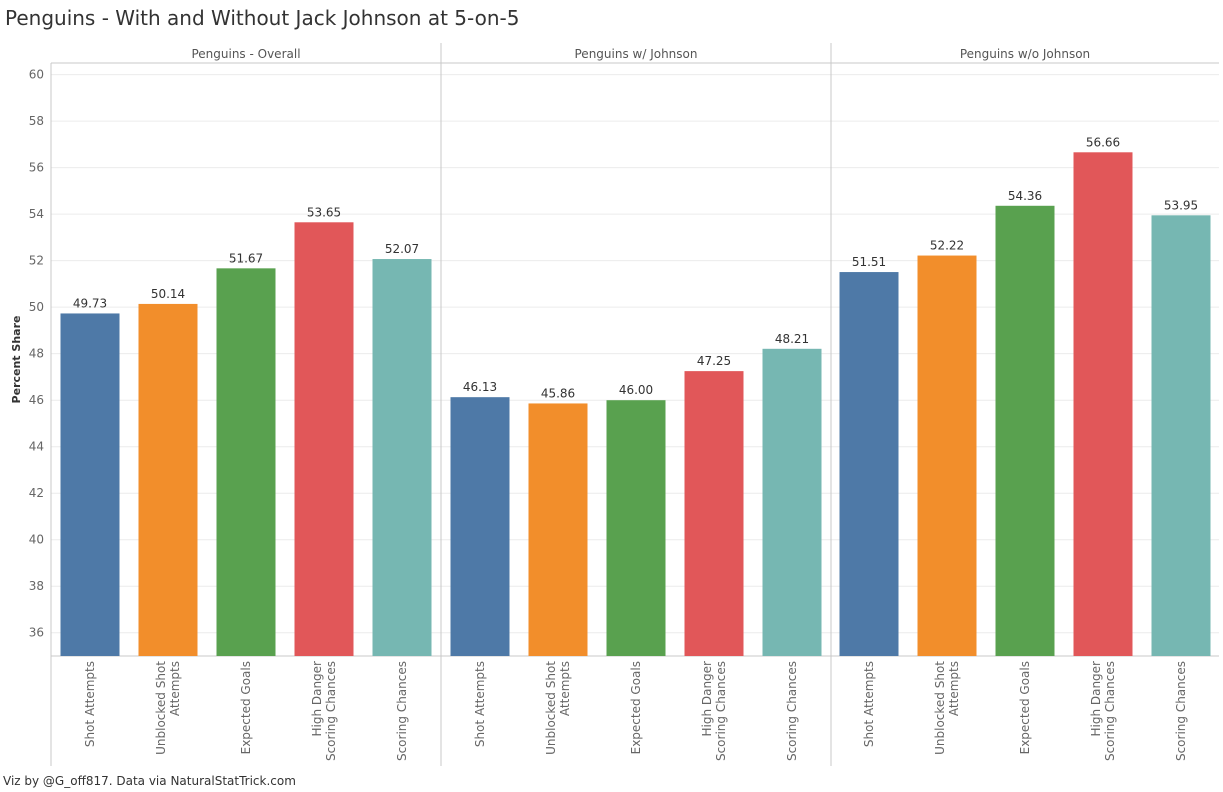 Image resolution: width=1223 pixels, height=792 pixels. Describe the element at coordinates (36, 307) in the screenshot. I see `y-tick-label: 50` at that location.